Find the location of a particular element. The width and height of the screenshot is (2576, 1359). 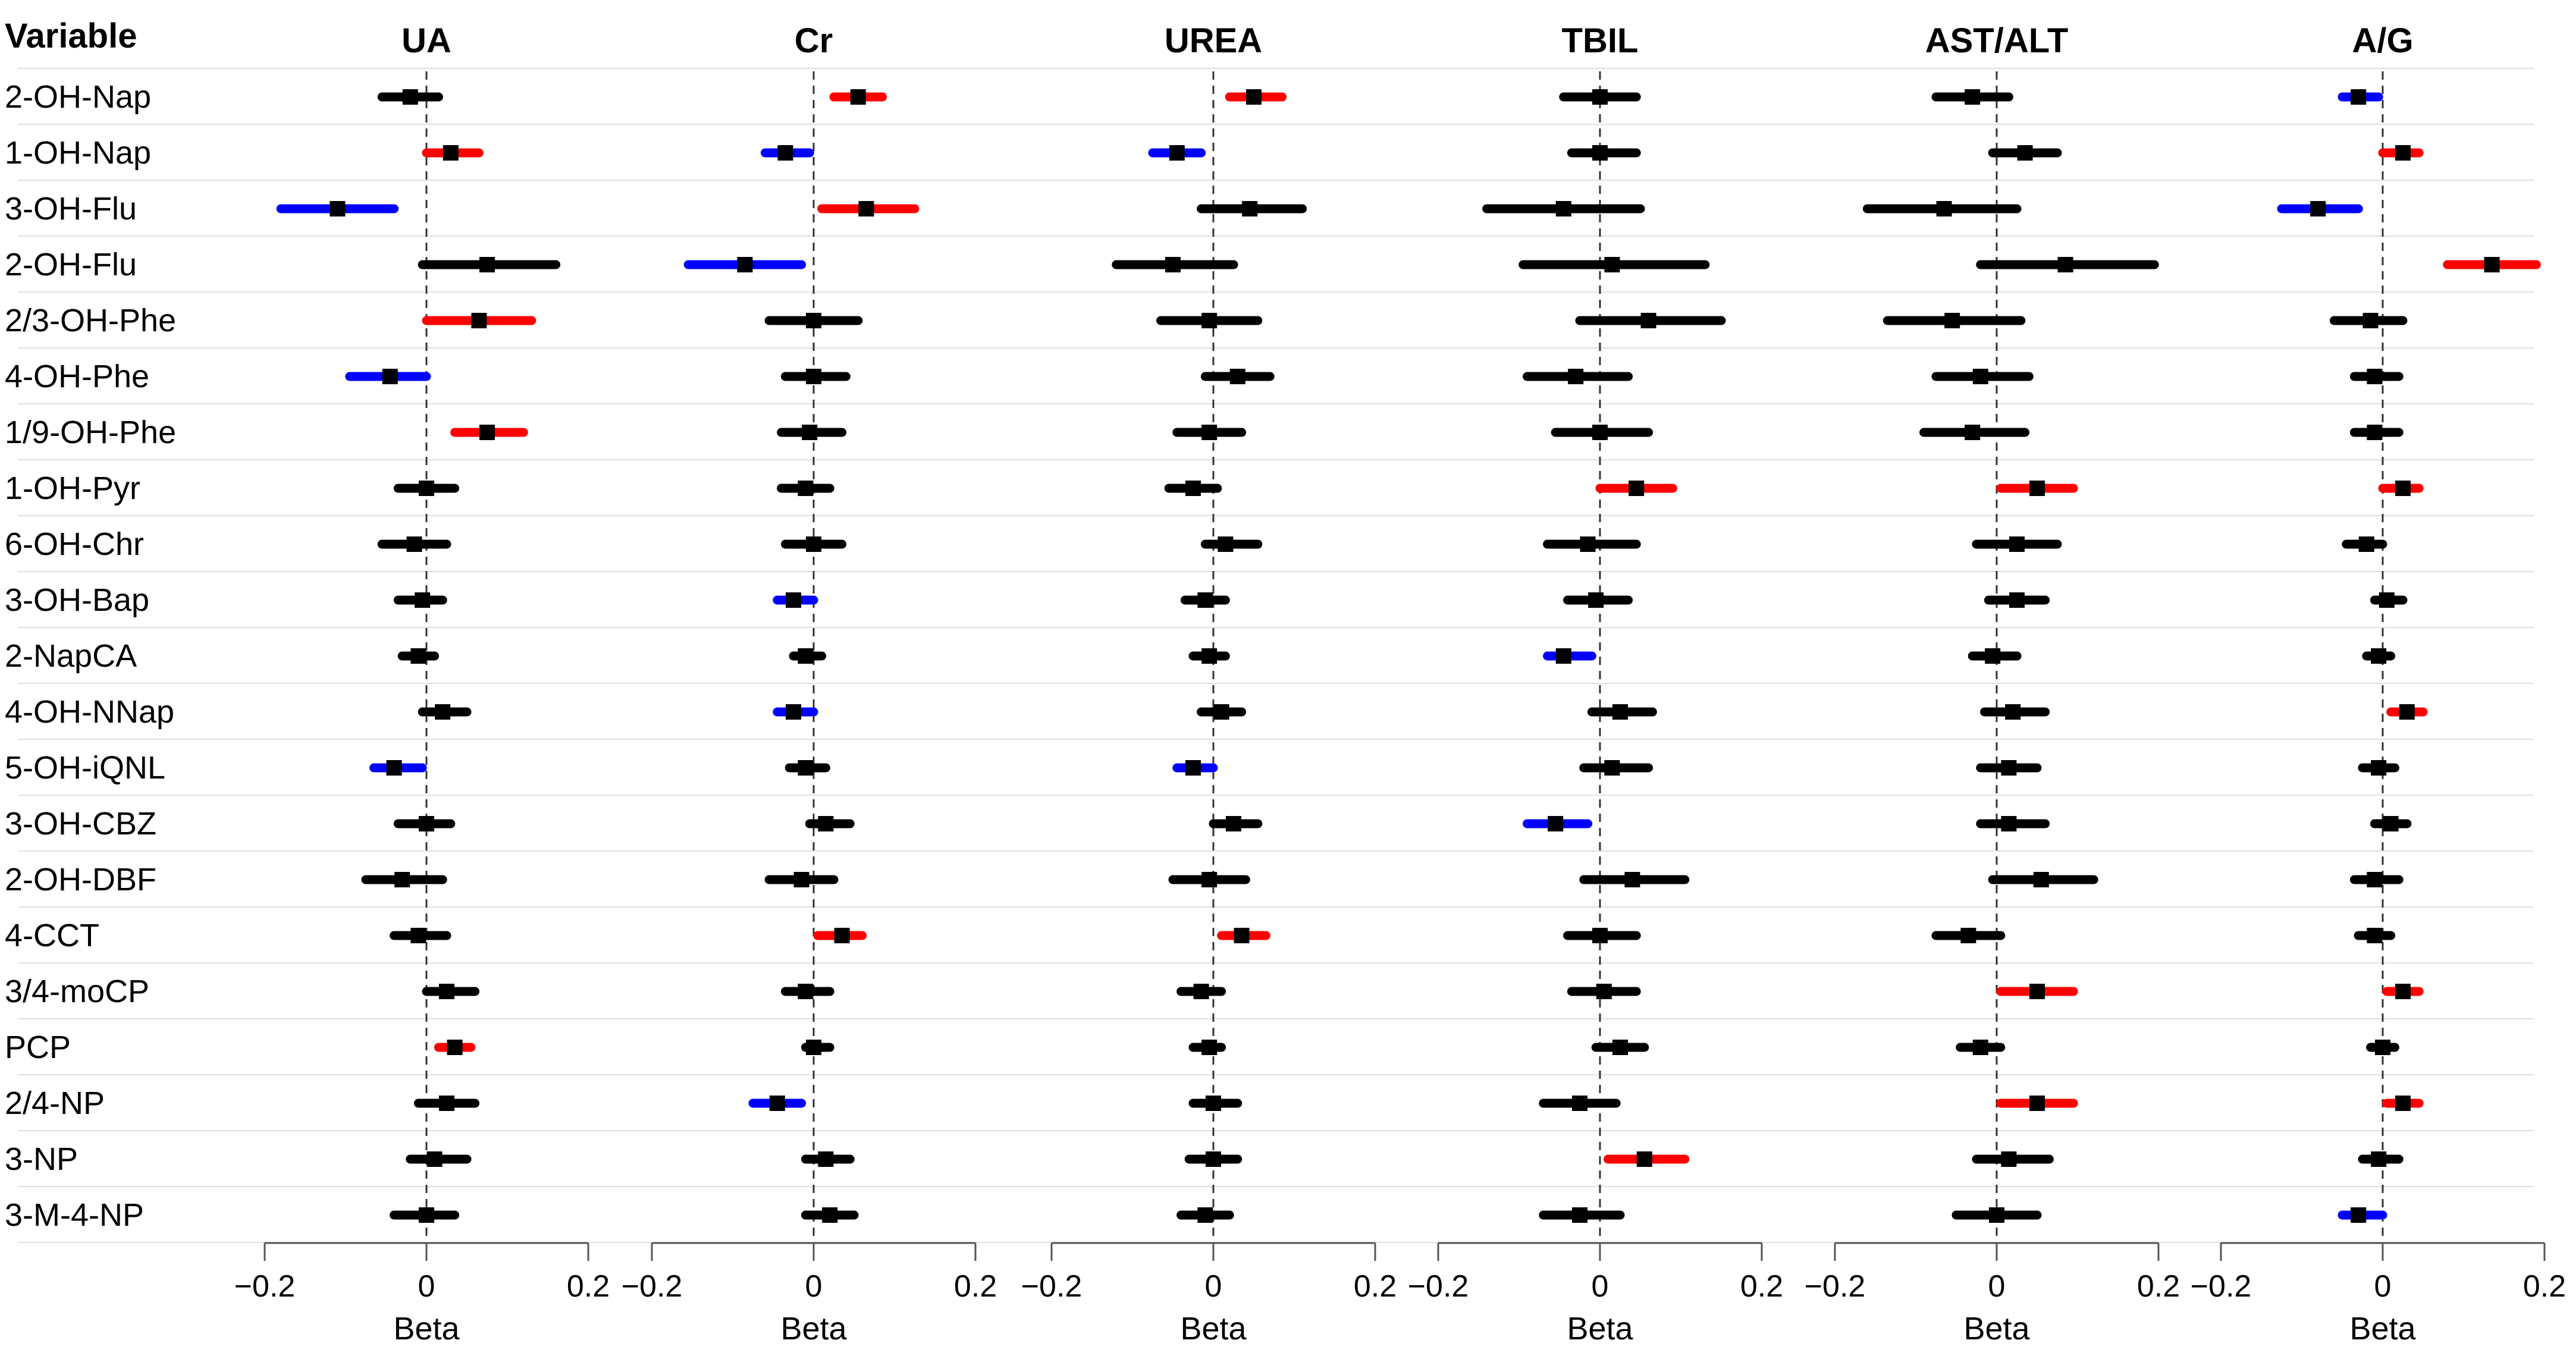

variable-label: 1-OH-Pyr is located at coordinates (72, 488).